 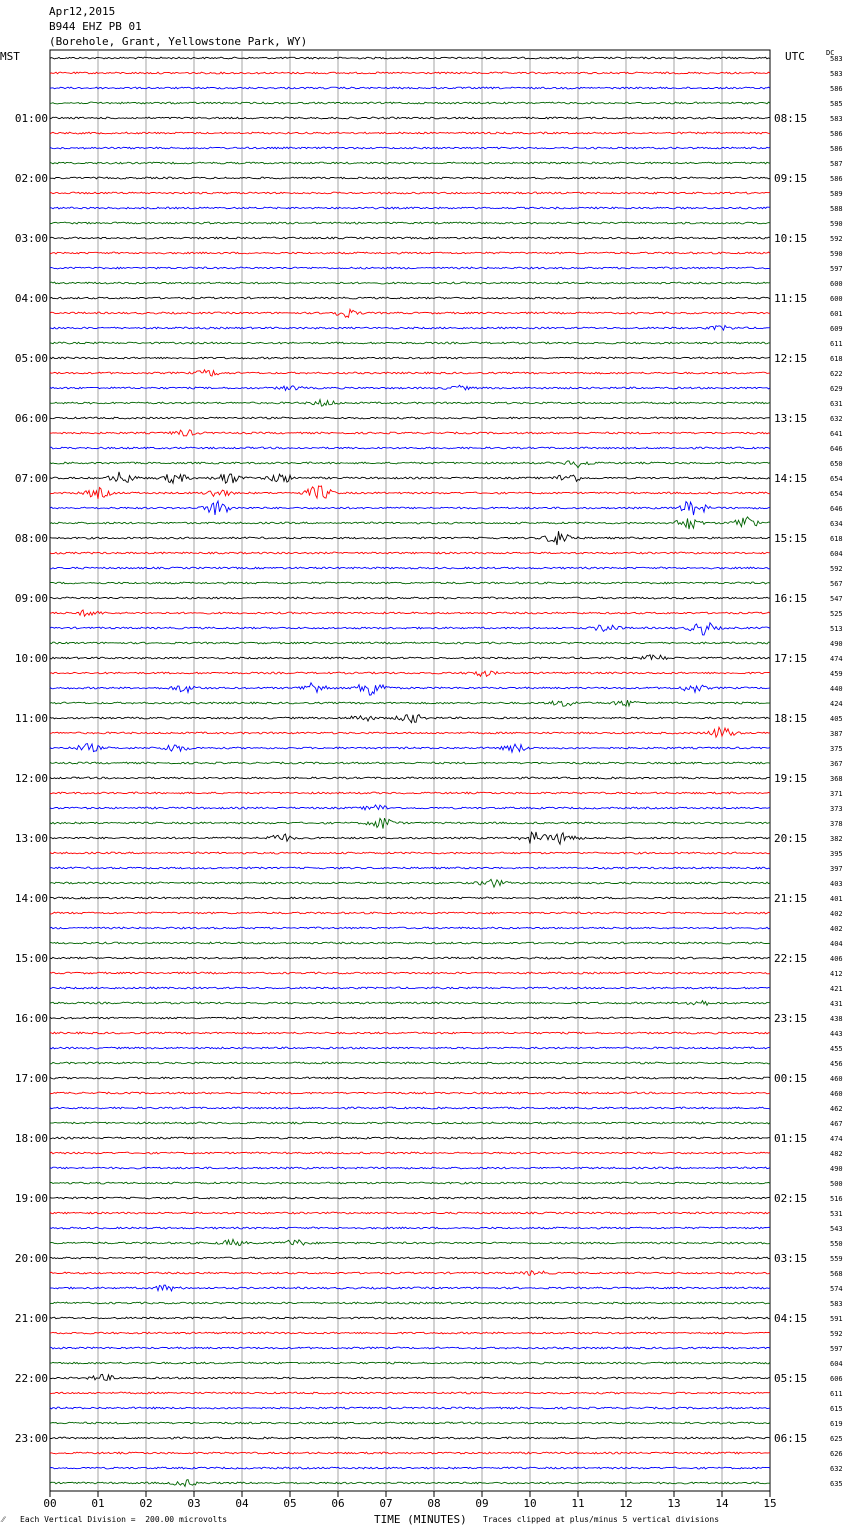 What do you see at coordinates (3, 1519) in the screenshot?
I see `scale-icon: ⁄⁄` at bounding box center [3, 1519].